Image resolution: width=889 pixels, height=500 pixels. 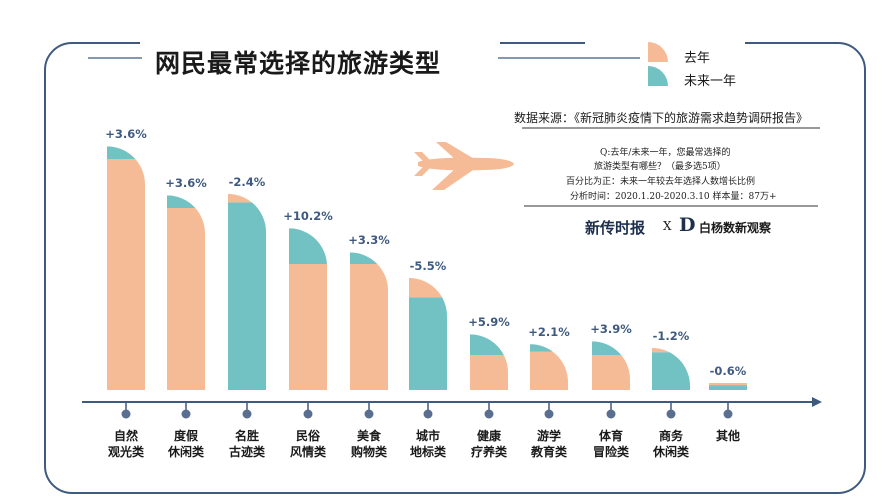 I want to click on data-source: 数据来源：《新冠肺炎疫情下的旅游需求趋势调研报告》, so click(x=661, y=118).